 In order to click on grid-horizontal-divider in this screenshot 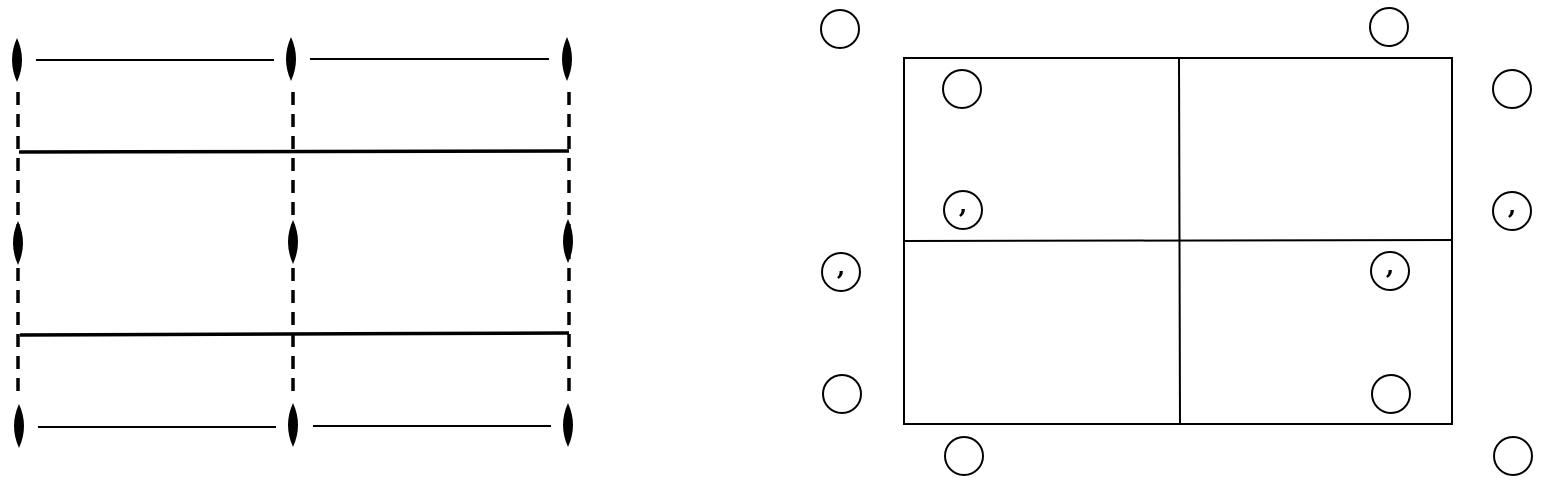, I will do `click(1178, 240)`.